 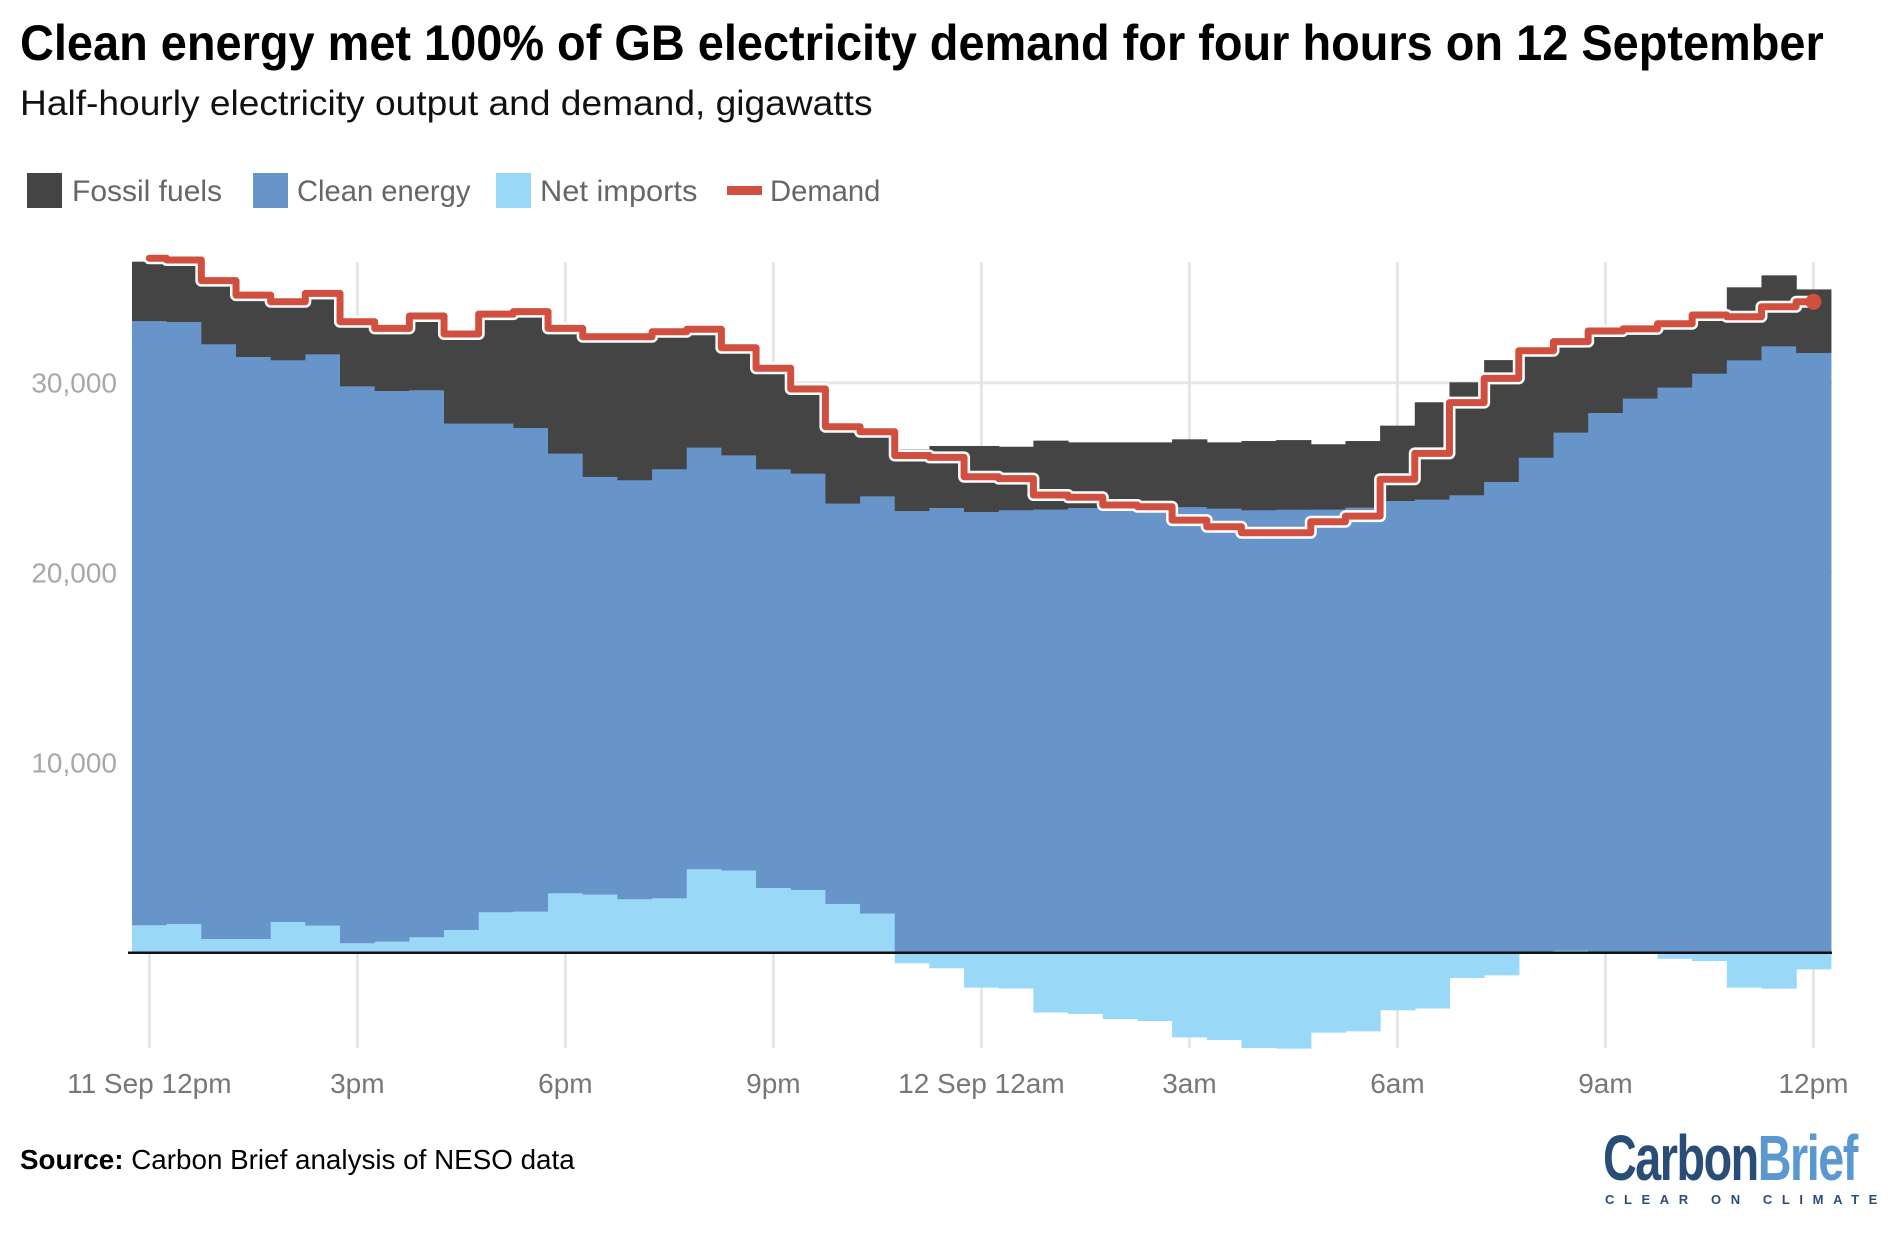 What do you see at coordinates (1808, 1158) in the screenshot?
I see `logo-word-brief: Brief` at bounding box center [1808, 1158].